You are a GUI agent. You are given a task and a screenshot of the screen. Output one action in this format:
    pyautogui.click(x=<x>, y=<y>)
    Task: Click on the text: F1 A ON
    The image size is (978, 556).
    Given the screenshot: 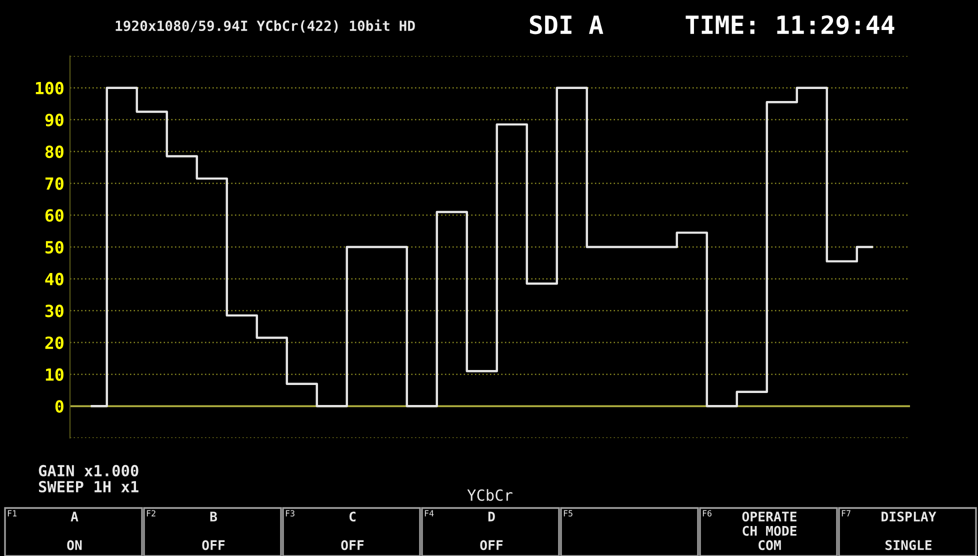 What is the action you would take?
    pyautogui.click(x=45, y=530)
    